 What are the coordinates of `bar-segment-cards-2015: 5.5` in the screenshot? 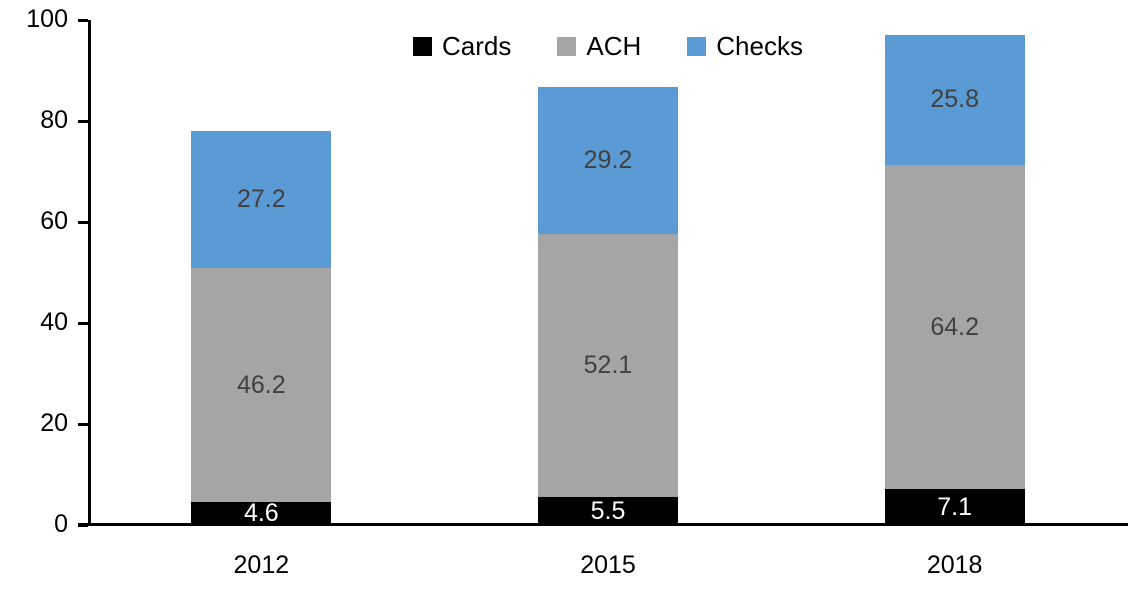 It's located at (608, 511).